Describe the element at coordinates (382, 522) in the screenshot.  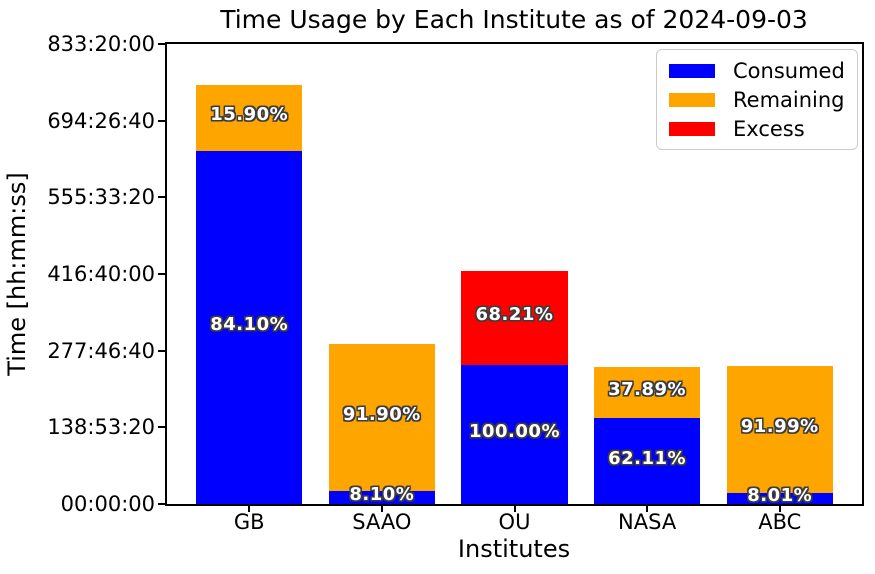
I see `x-tick-label: SAAO` at that location.